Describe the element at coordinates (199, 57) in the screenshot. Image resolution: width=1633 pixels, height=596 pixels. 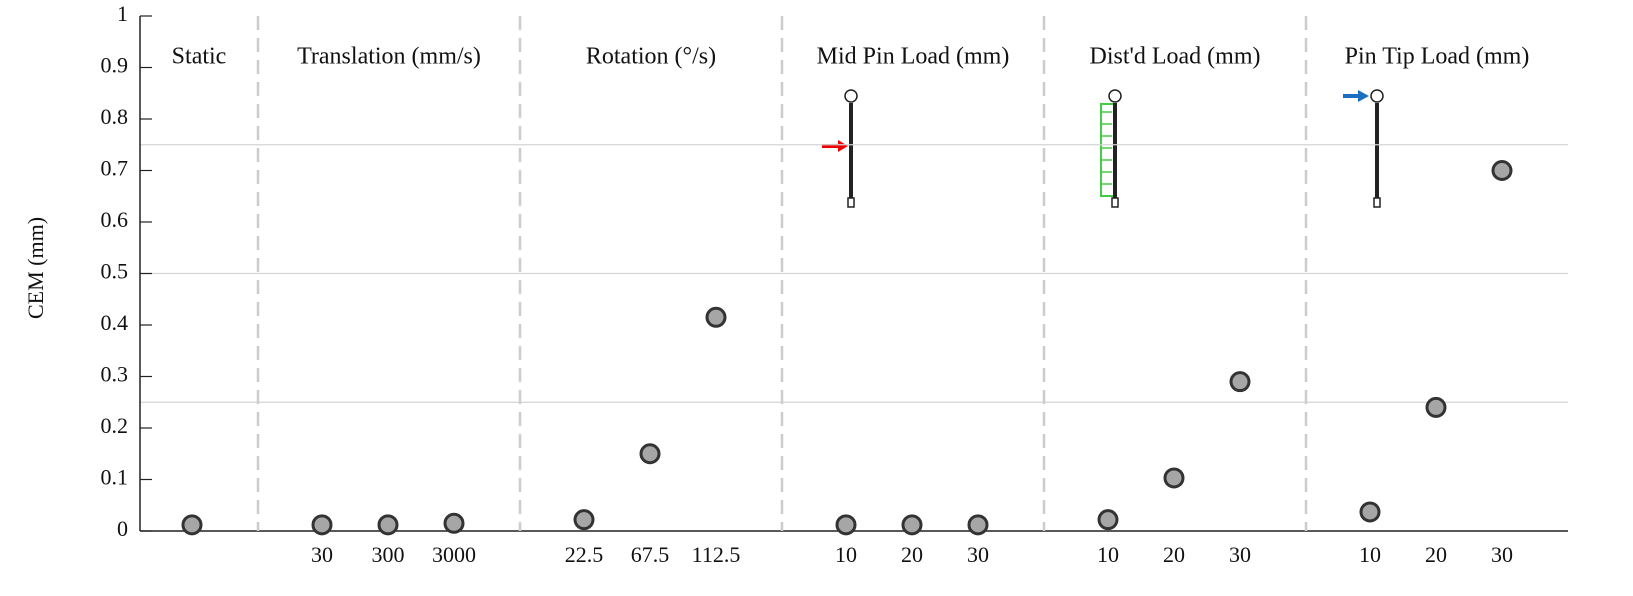
I see `group-title: Static` at that location.